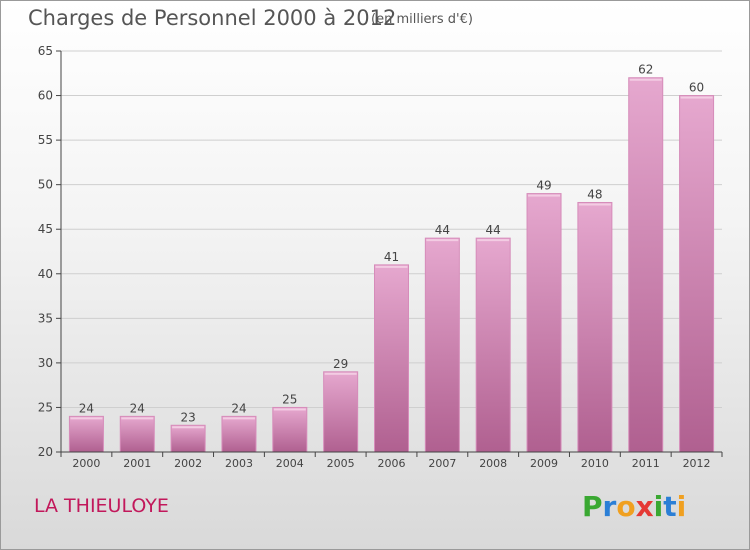 The height and width of the screenshot is (550, 750). Describe the element at coordinates (645, 70) in the screenshot. I see `data-label: 62` at that location.